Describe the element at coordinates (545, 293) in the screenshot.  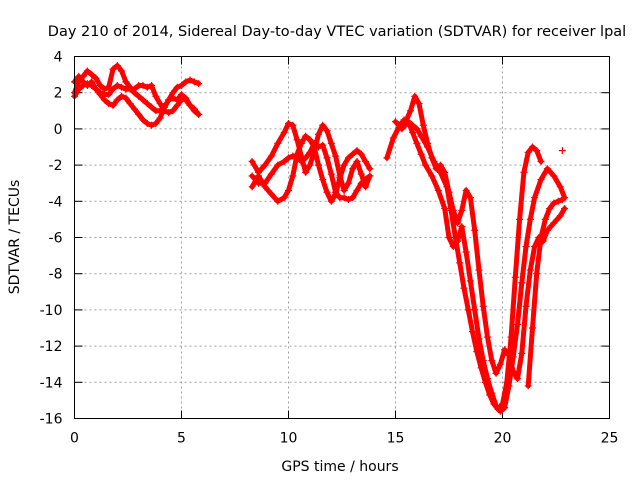
I see `series-line` at that location.